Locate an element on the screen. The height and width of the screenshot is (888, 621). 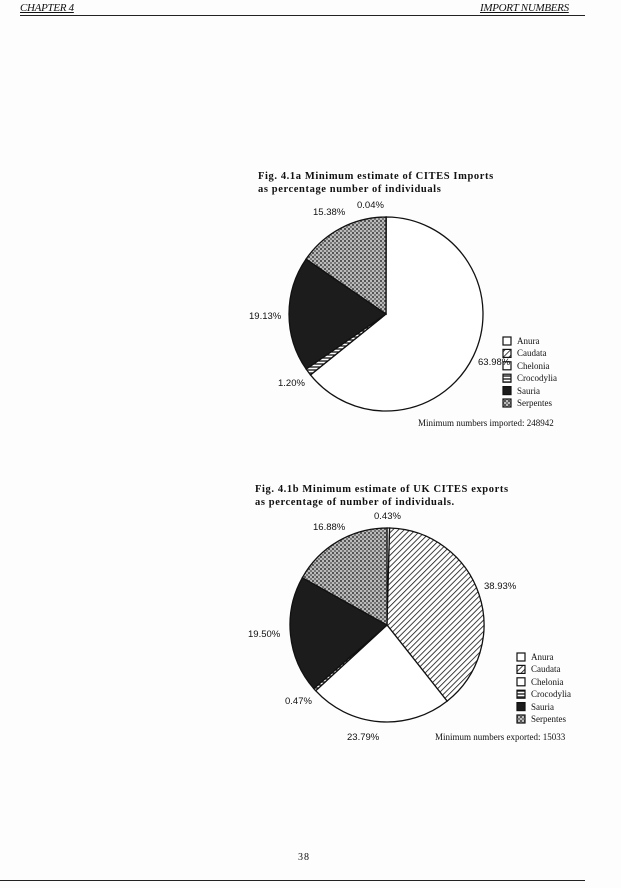
pie-slice-caudata is located at coordinates (435, 615).